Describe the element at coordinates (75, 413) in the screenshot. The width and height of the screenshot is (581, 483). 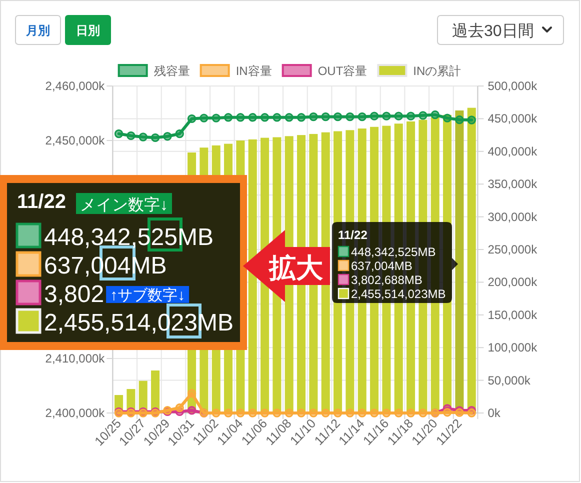
I see `y-tick-label: 2,400,000k` at that location.